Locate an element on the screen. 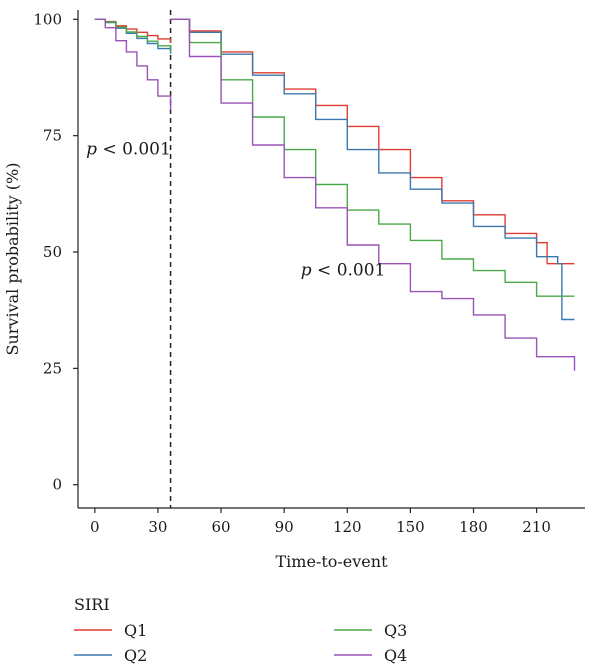  y-tick-label: 50 is located at coordinates (52, 252).